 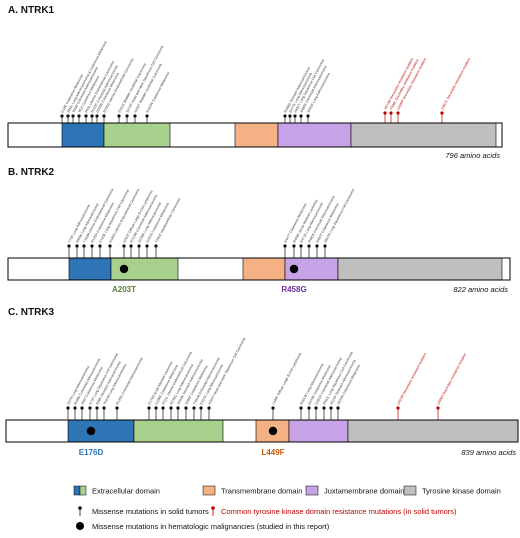 What do you see at coordinates (31, 172) in the screenshot?
I see `panel-title-ntrk2: B. NTRK2` at bounding box center [31, 172].